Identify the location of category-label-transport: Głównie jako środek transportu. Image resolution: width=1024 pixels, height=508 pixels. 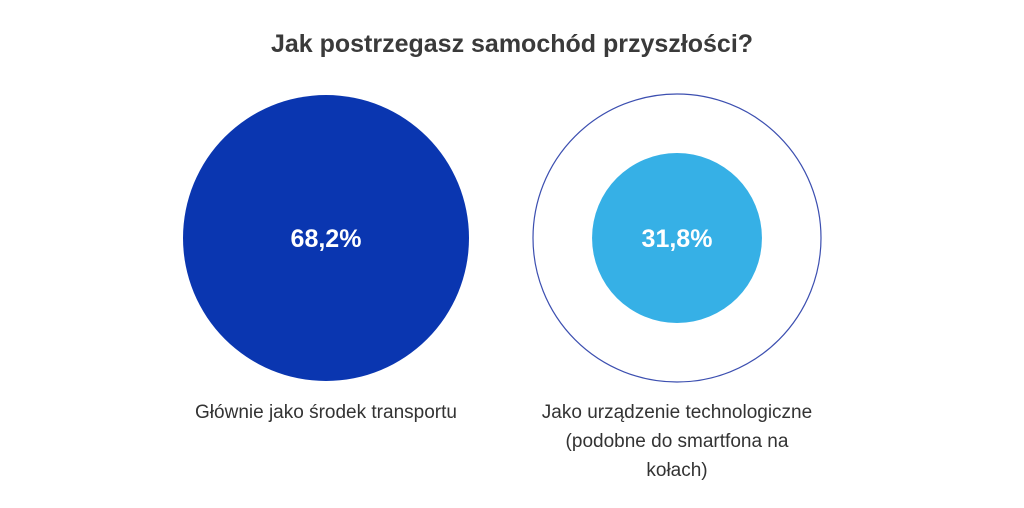
(326, 412).